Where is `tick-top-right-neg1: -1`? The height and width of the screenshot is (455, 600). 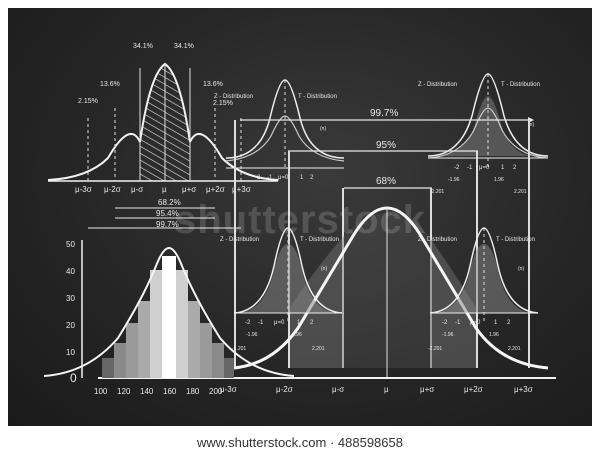 tick-top-right-neg1: -1 is located at coordinates (470, 168).